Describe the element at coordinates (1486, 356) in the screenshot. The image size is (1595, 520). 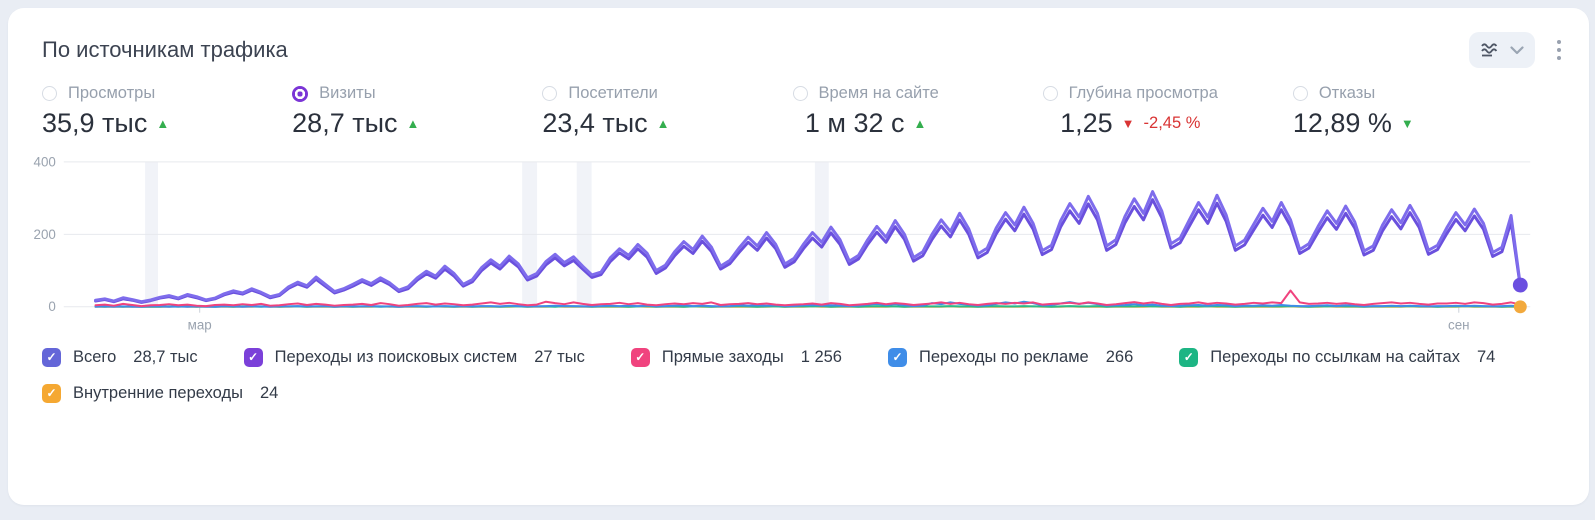
I see `legend-value: 74` at that location.